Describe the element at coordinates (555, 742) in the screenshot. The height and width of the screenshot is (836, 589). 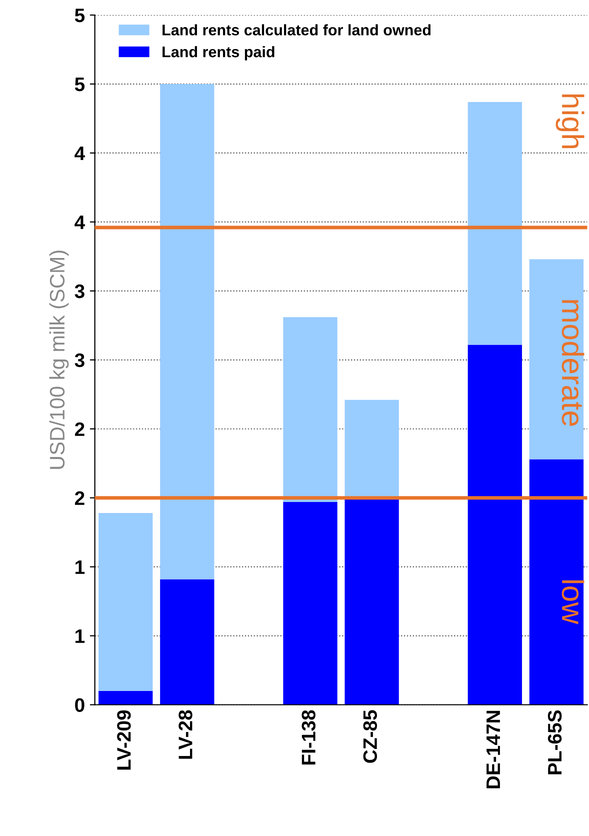
I see `x-tick-label: PL-65S` at that location.